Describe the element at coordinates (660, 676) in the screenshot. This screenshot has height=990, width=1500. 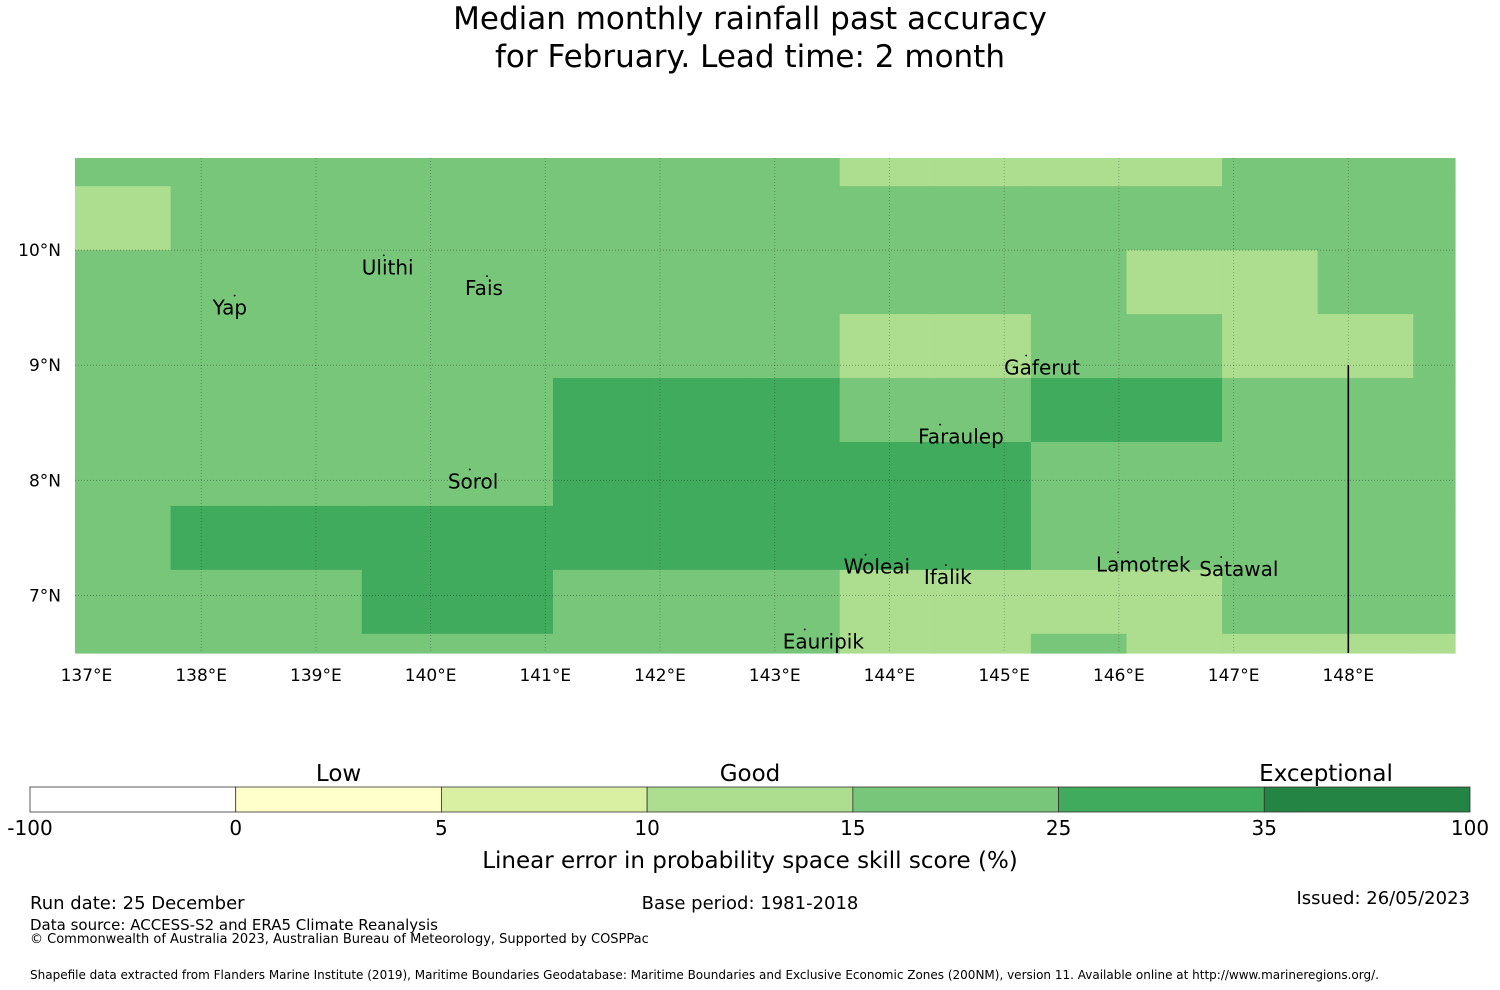
I see `lon-tick-label: 142°E` at that location.